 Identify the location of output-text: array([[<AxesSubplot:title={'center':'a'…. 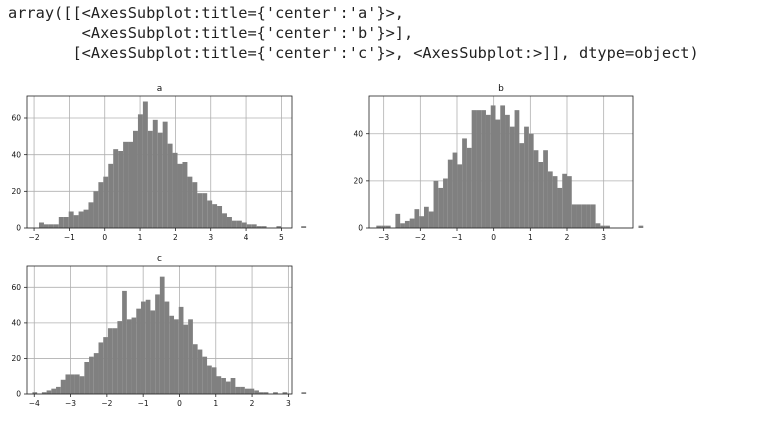
(353, 33).